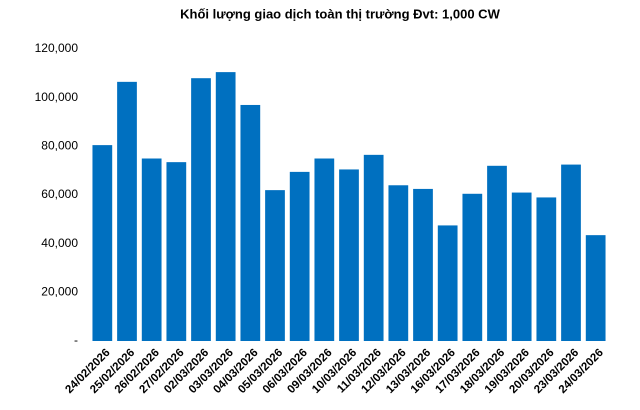 The width and height of the screenshot is (640, 410). I want to click on y-tick-label: -, so click(76, 340).